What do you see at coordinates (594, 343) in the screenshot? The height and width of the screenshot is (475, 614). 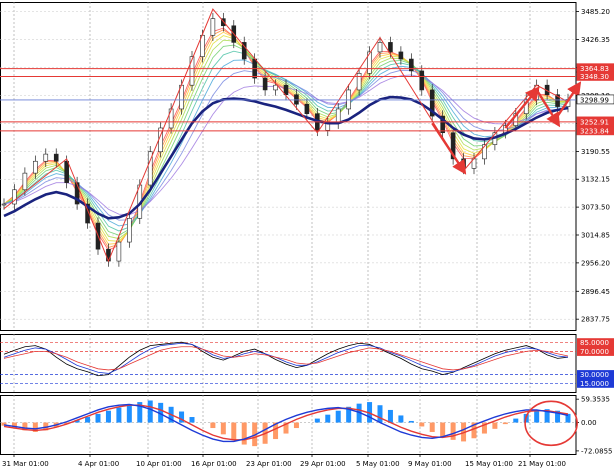 I see `oscillator-level-label: 85.0000` at bounding box center [594, 343].